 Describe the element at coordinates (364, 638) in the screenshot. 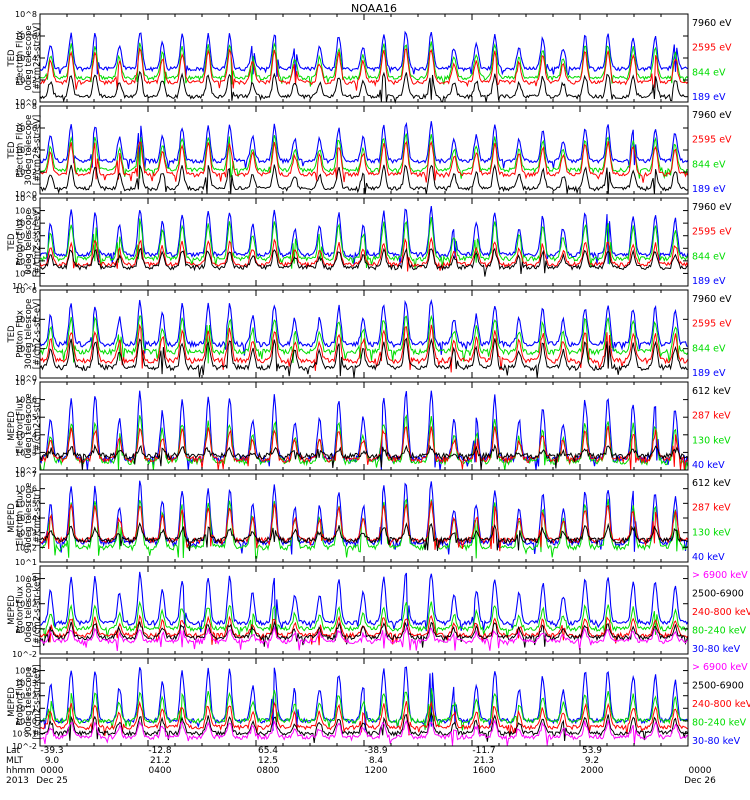

I see `series-line--6900-kev` at that location.